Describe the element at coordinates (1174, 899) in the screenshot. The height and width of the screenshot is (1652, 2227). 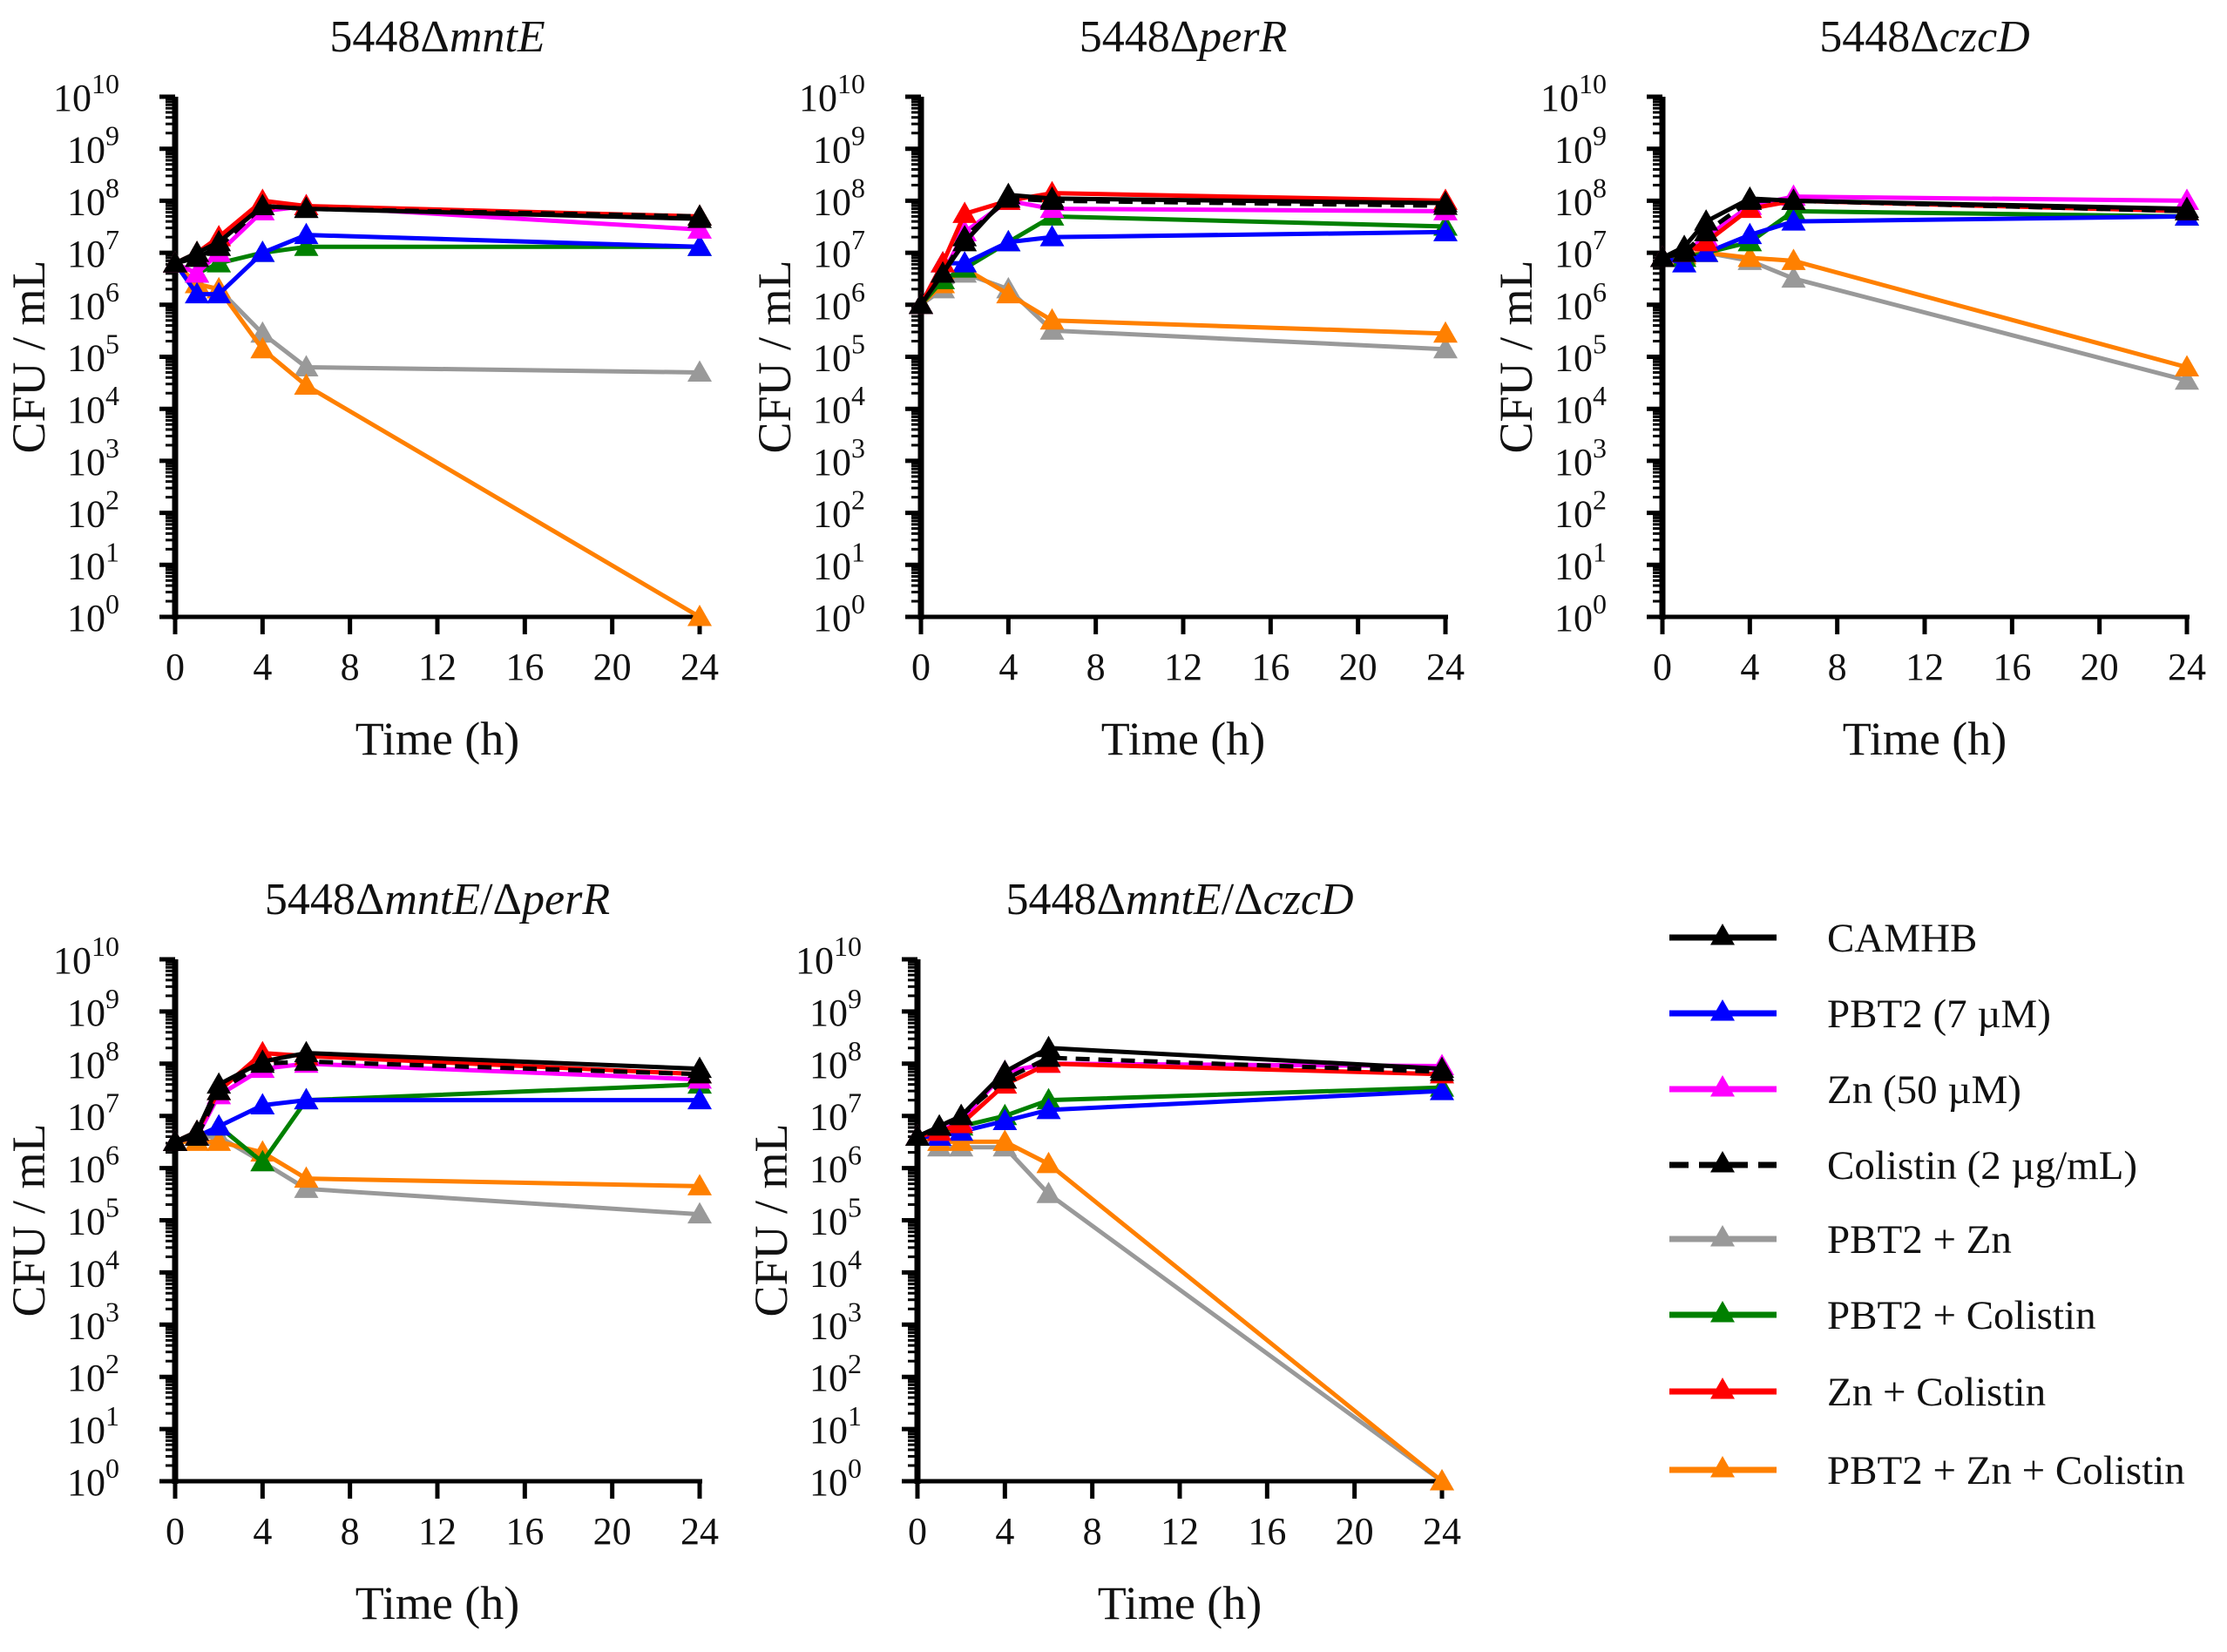
I see `chart-title-part: mntE` at that location.